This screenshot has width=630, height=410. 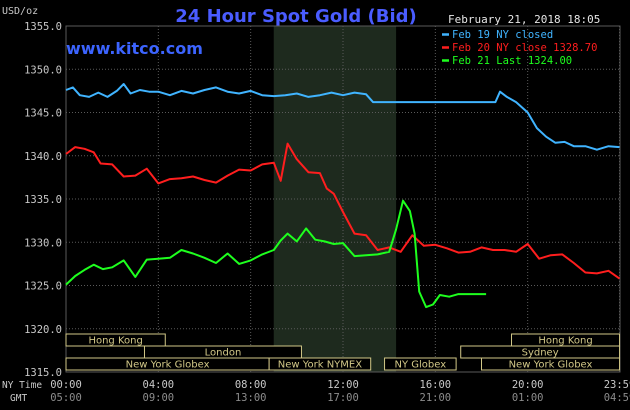 I want to click on x-tick-gmt: 17:00, so click(x=343, y=398).